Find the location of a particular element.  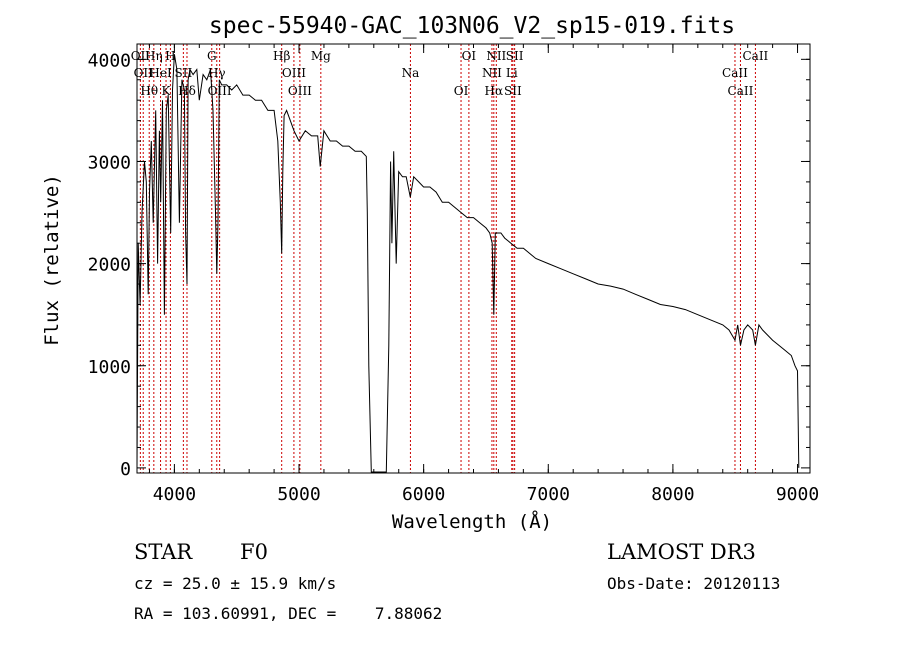

line-label: Hα is located at coordinates (494, 91).